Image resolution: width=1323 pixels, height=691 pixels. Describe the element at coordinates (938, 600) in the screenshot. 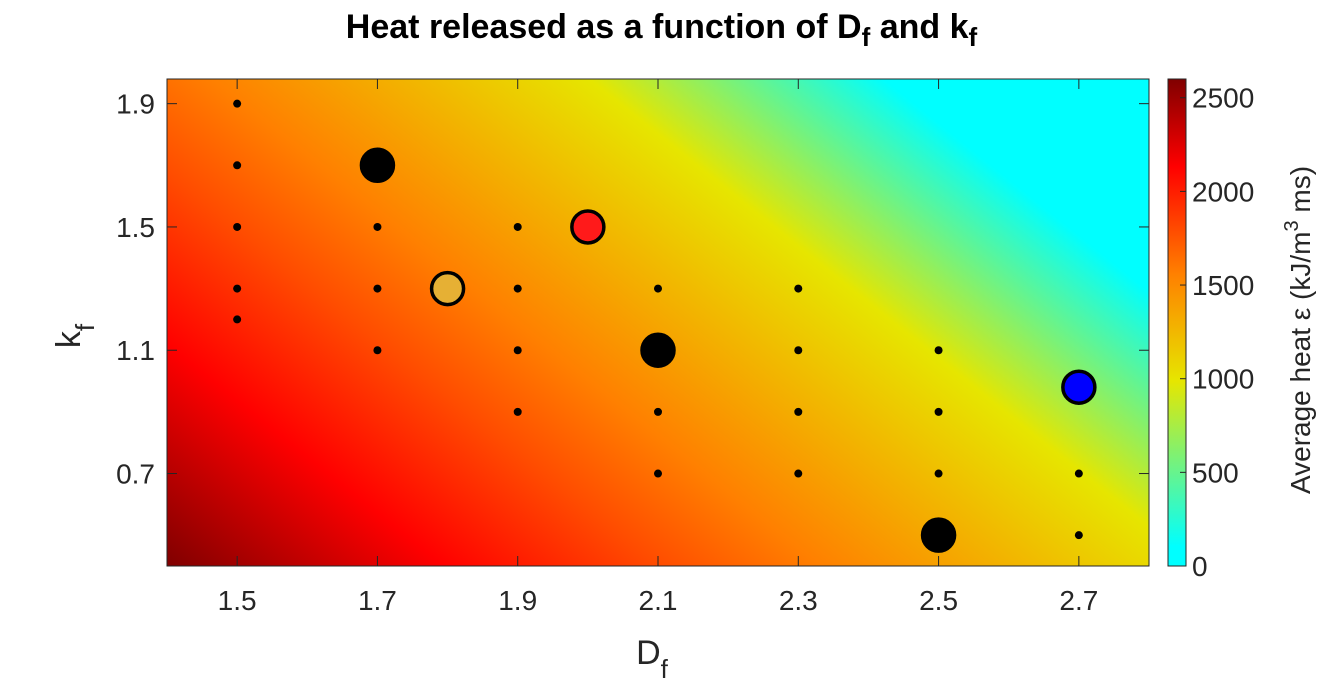

I see `x-tick-label: 2.5` at that location.